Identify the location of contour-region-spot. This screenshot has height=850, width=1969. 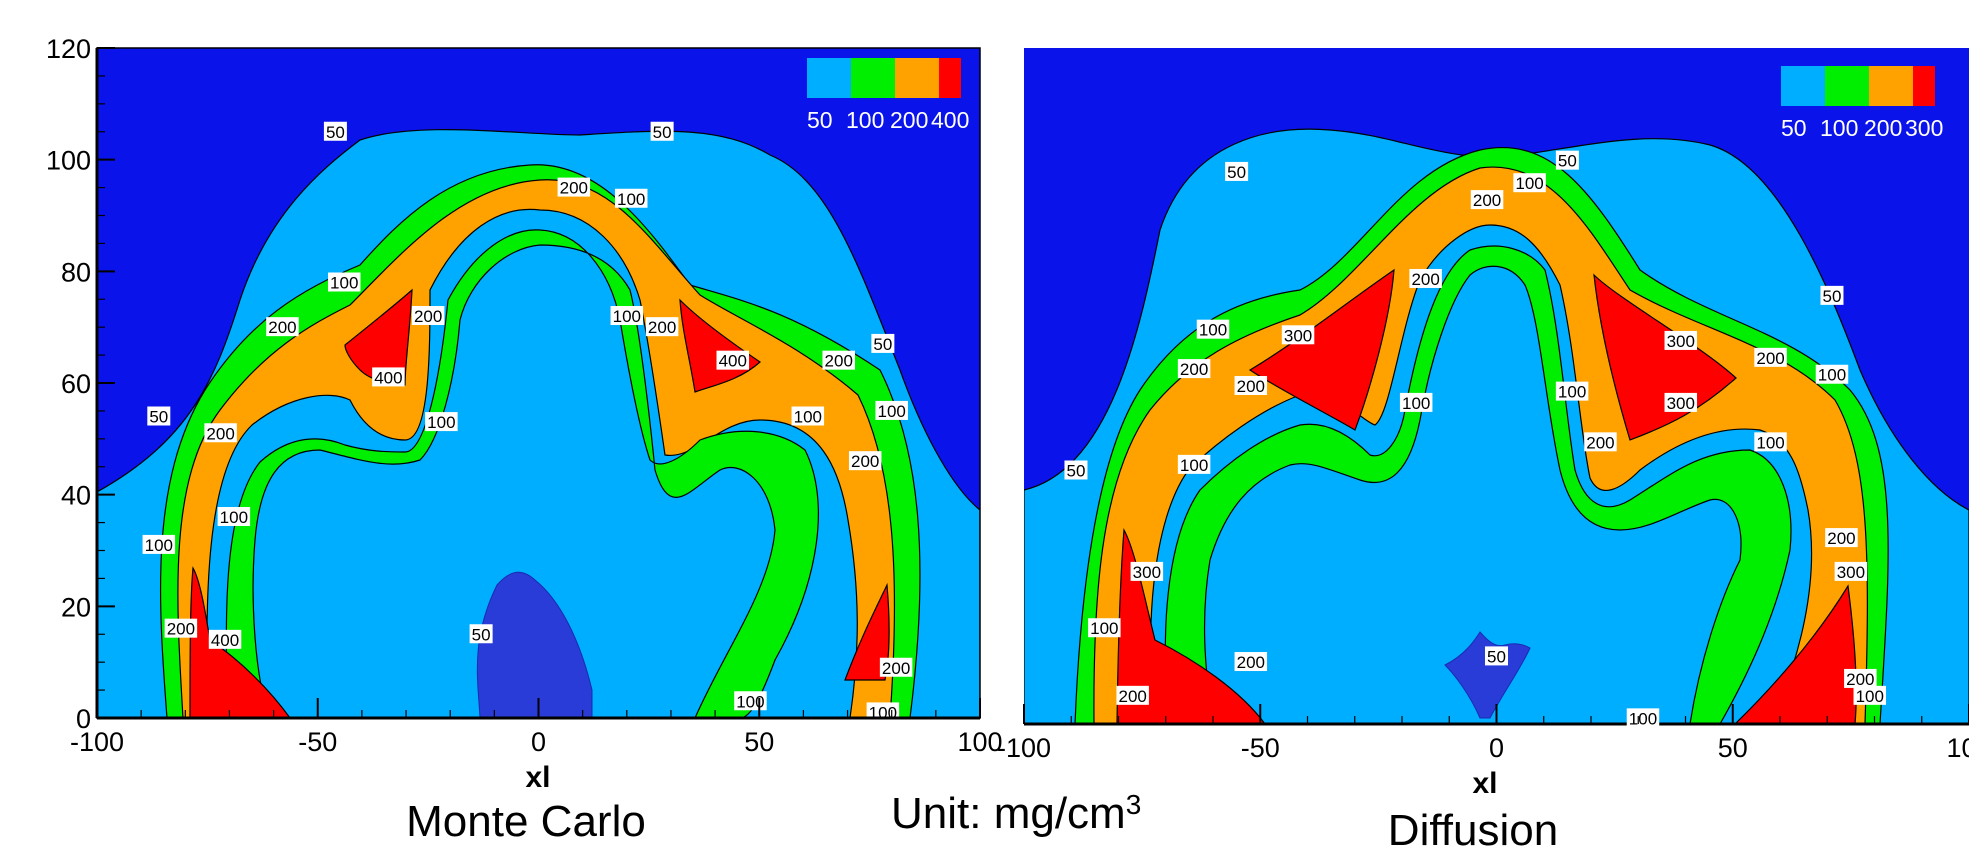
(1487, 675).